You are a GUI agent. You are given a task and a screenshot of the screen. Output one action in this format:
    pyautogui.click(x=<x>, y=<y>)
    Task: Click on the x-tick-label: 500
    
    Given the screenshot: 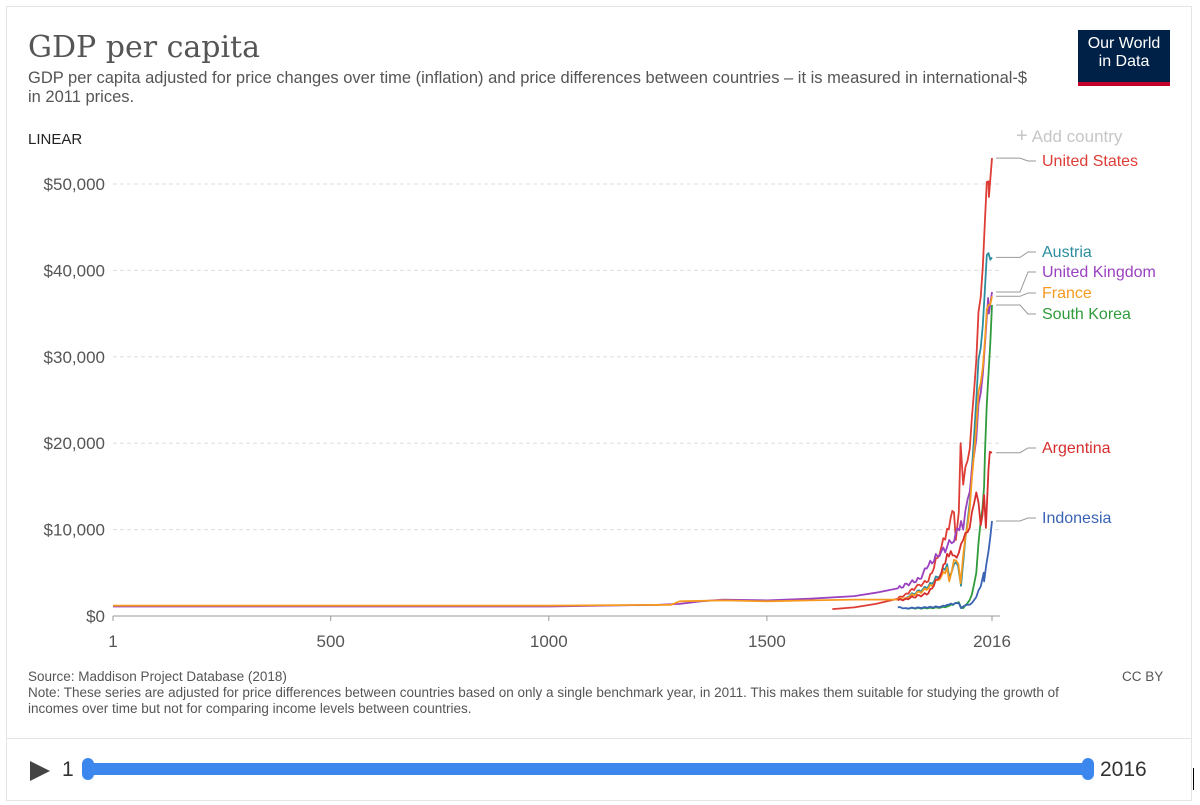 What is the action you would take?
    pyautogui.click(x=330, y=641)
    